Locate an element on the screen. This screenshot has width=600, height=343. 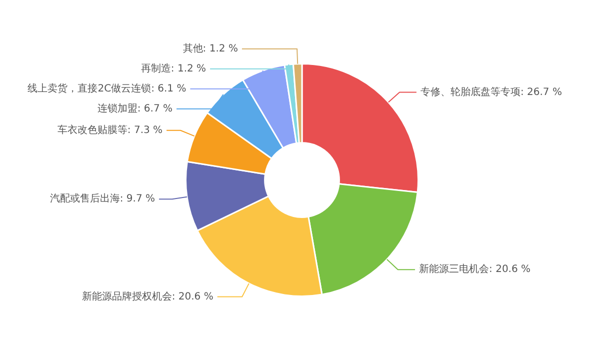
slice-label: 线上卖货，直接2C做云连锁: 6.1 % is located at coordinates (107, 88).